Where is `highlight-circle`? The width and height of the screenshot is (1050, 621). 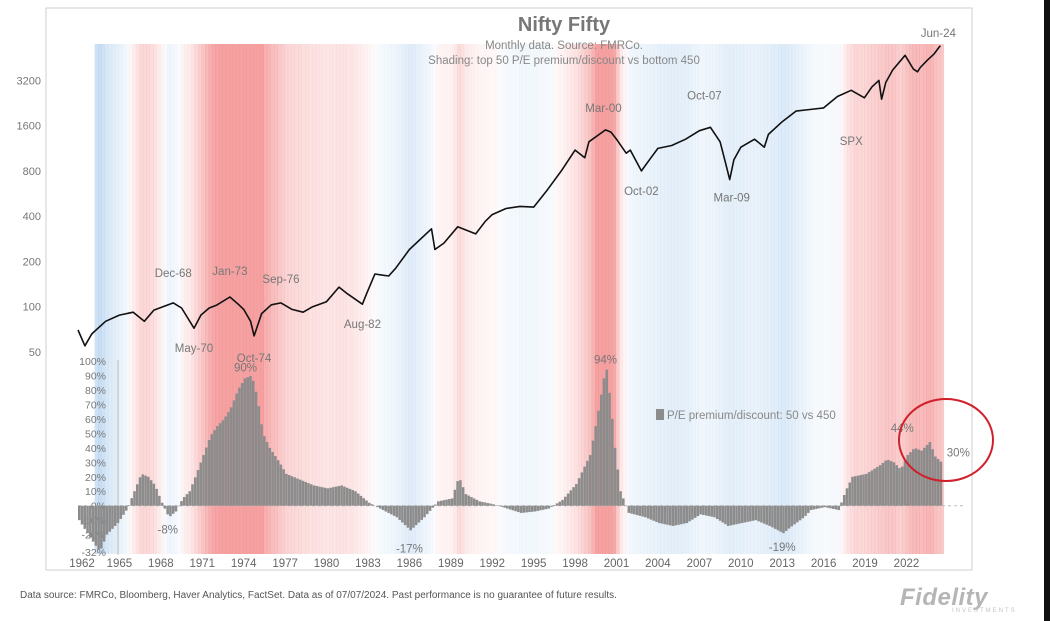
highlight-circle is located at coordinates (946, 440).